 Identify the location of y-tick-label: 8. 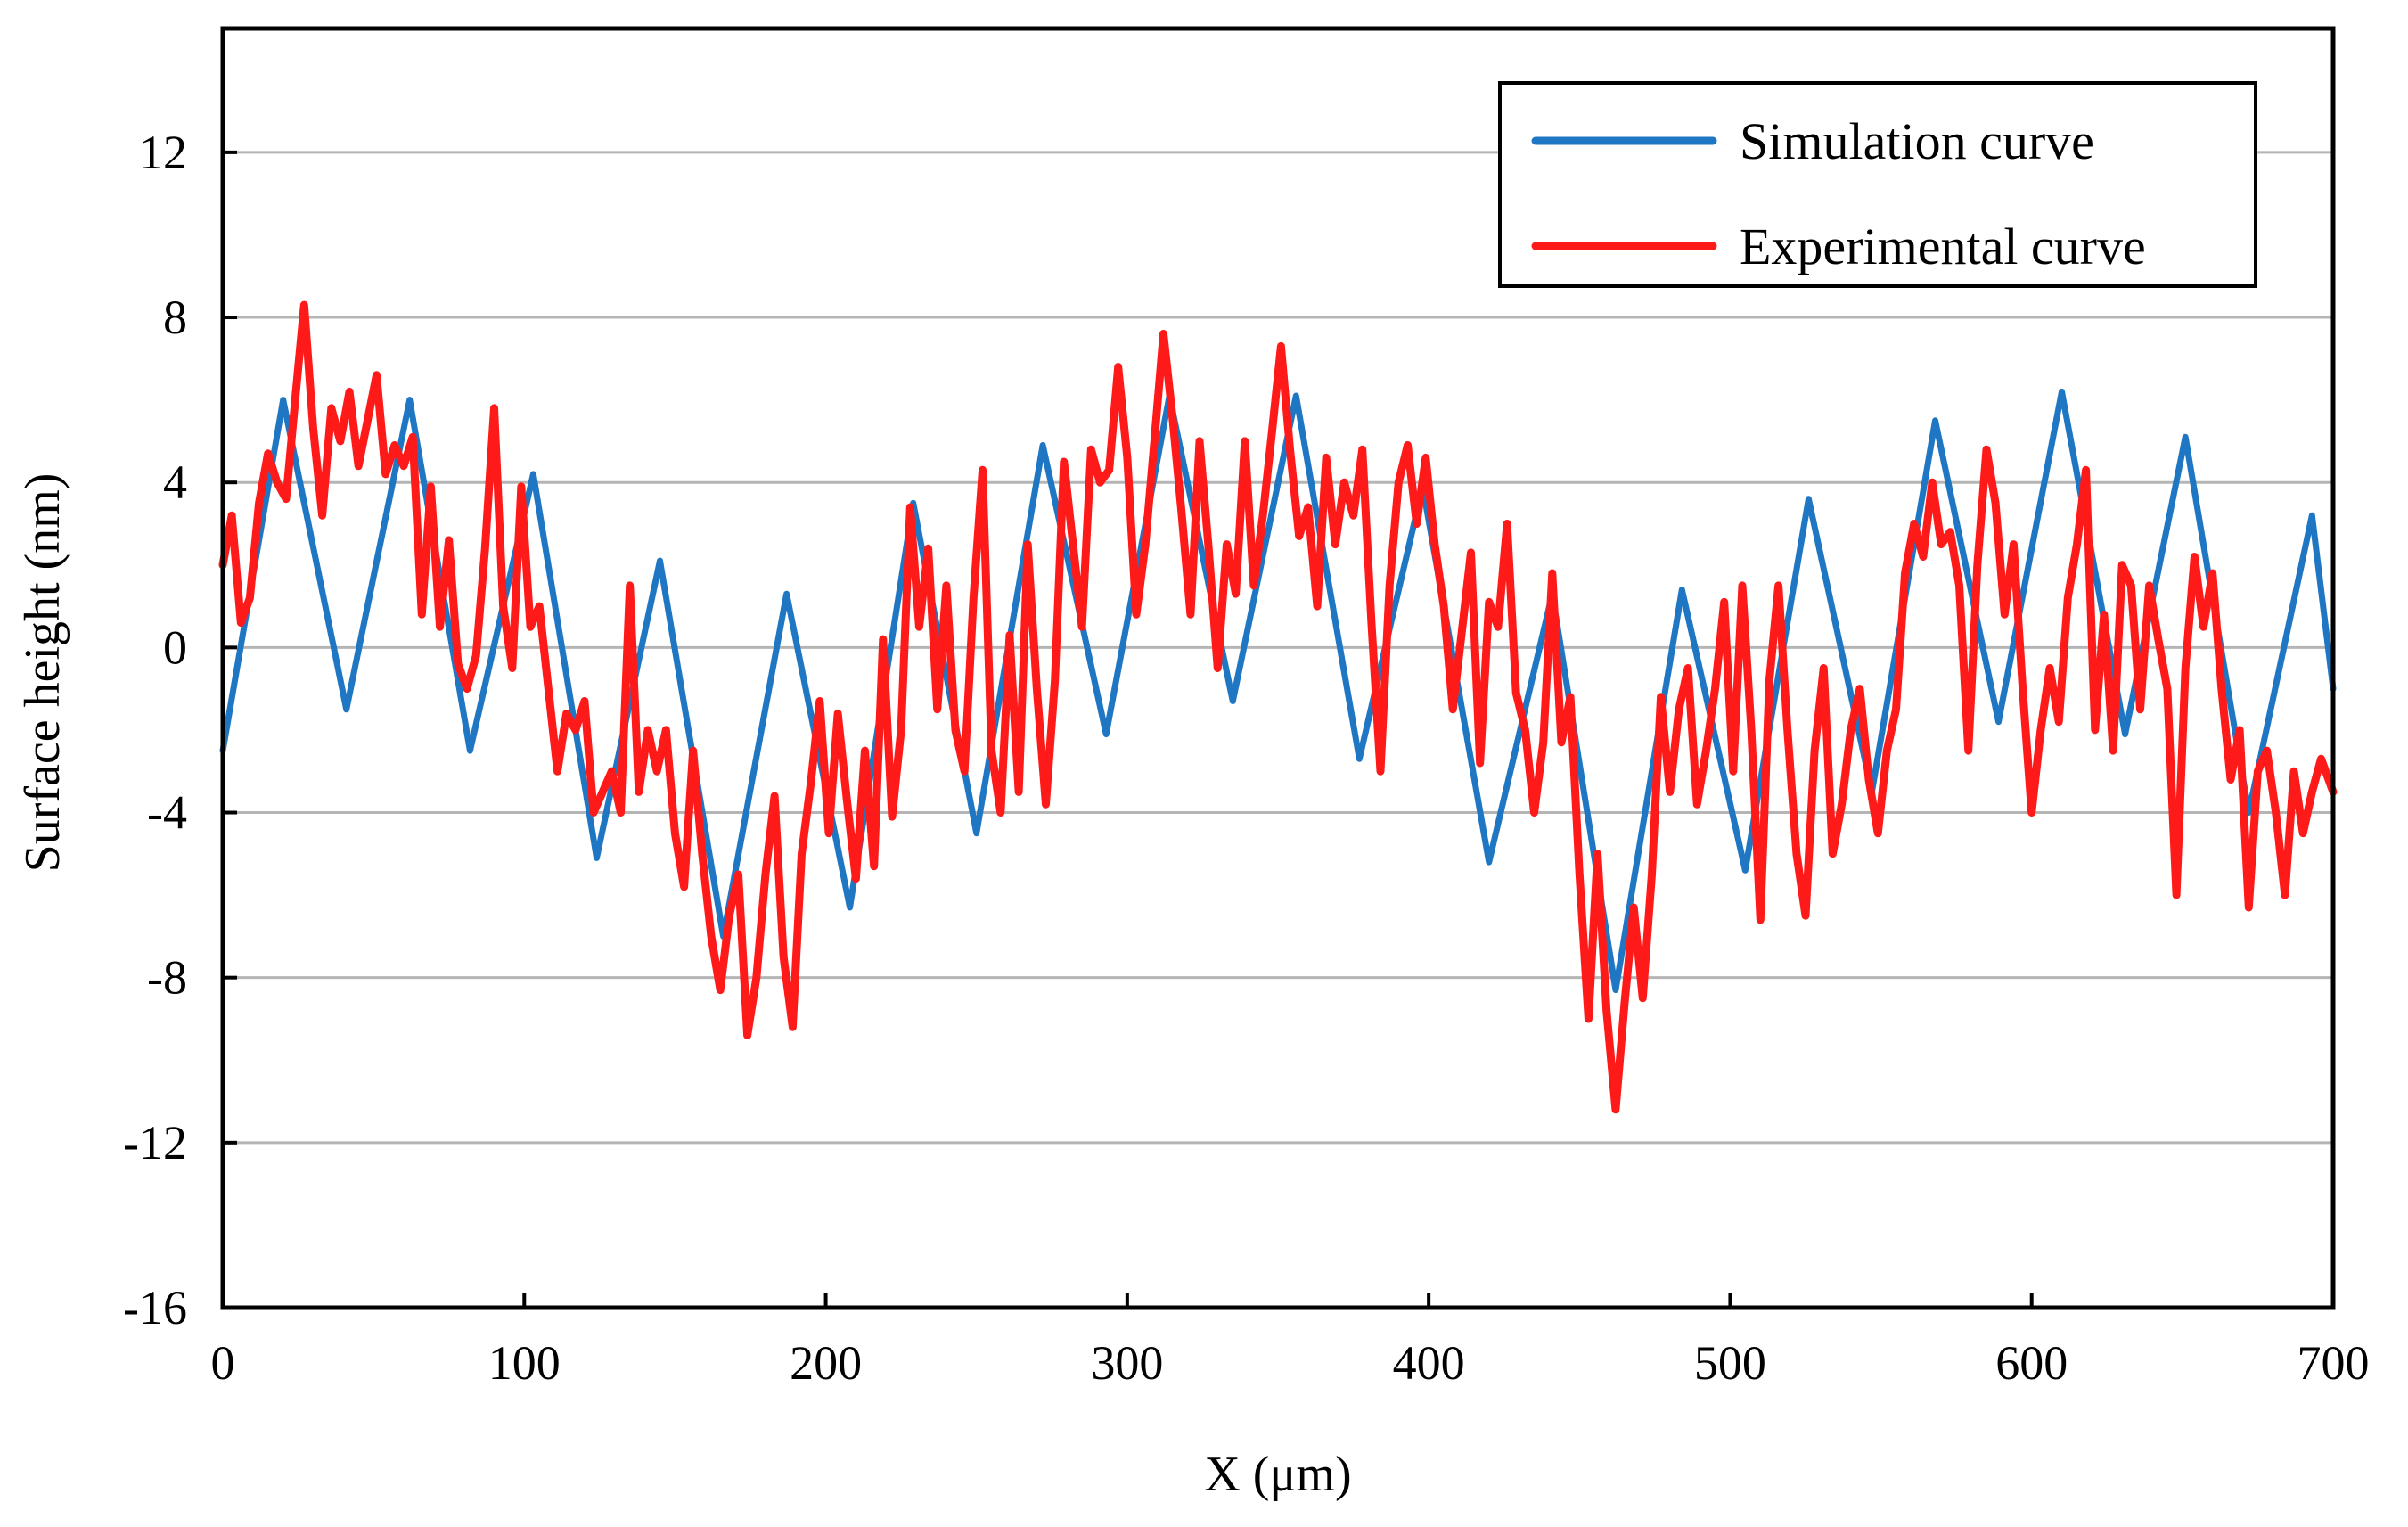
(175, 317).